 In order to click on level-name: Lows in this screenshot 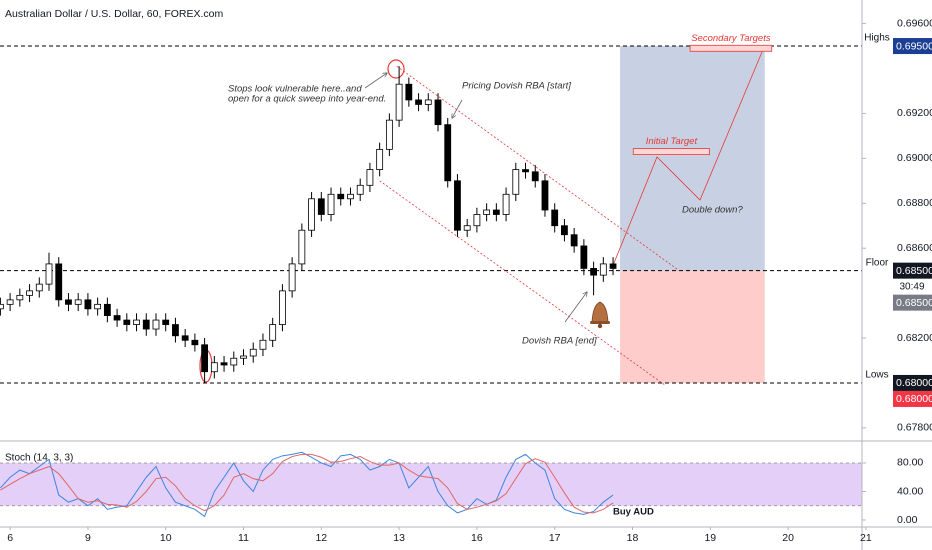, I will do `click(876, 375)`.